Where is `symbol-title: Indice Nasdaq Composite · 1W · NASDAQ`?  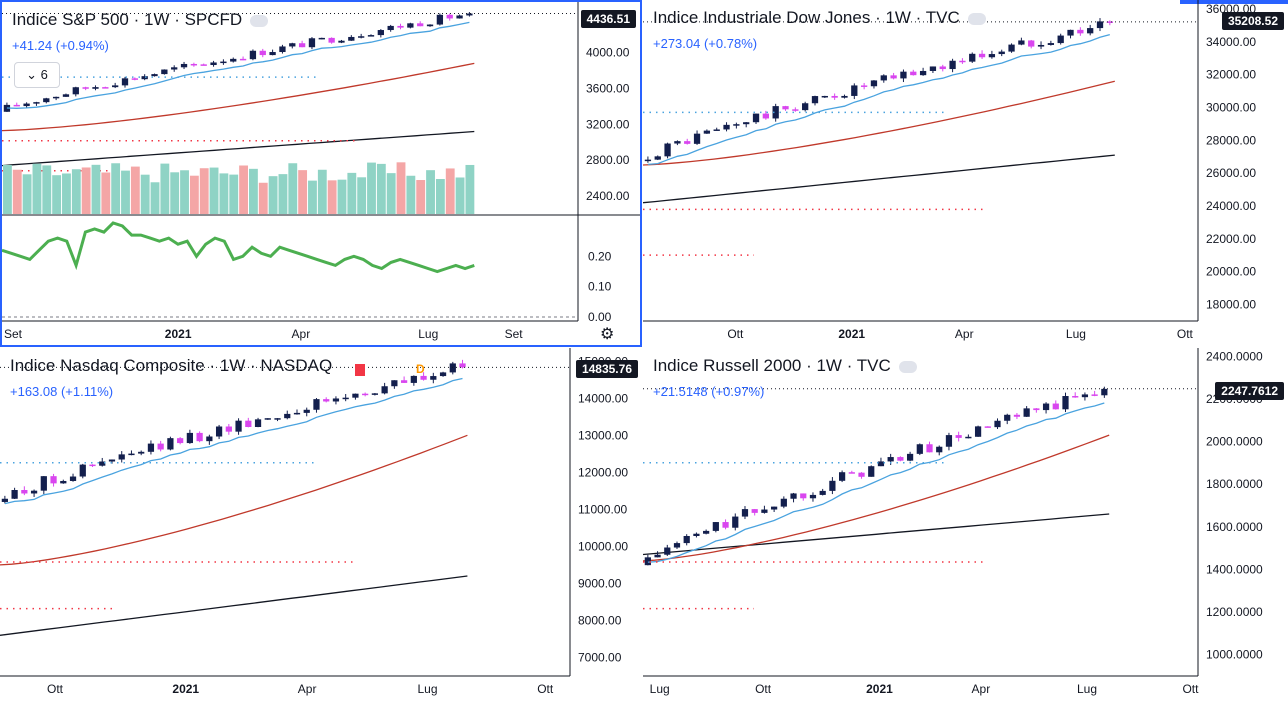
symbol-title: Indice Nasdaq Composite · 1W · NASDAQ is located at coordinates (171, 365).